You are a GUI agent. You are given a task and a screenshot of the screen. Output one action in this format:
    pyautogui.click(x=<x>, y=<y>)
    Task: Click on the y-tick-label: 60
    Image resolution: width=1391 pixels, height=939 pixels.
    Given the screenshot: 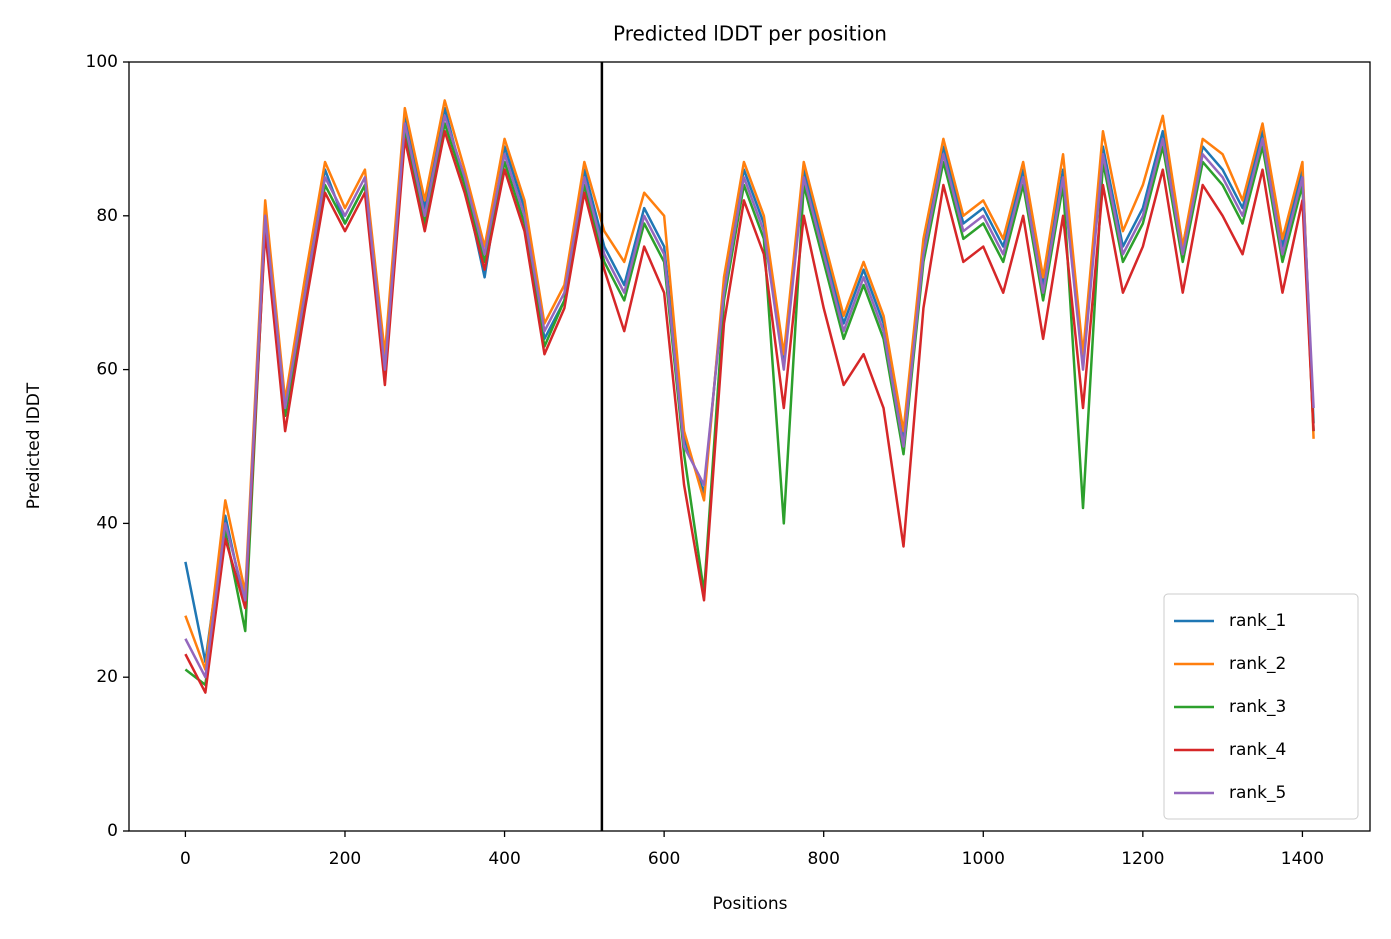 What is the action you would take?
    pyautogui.click(x=107, y=370)
    